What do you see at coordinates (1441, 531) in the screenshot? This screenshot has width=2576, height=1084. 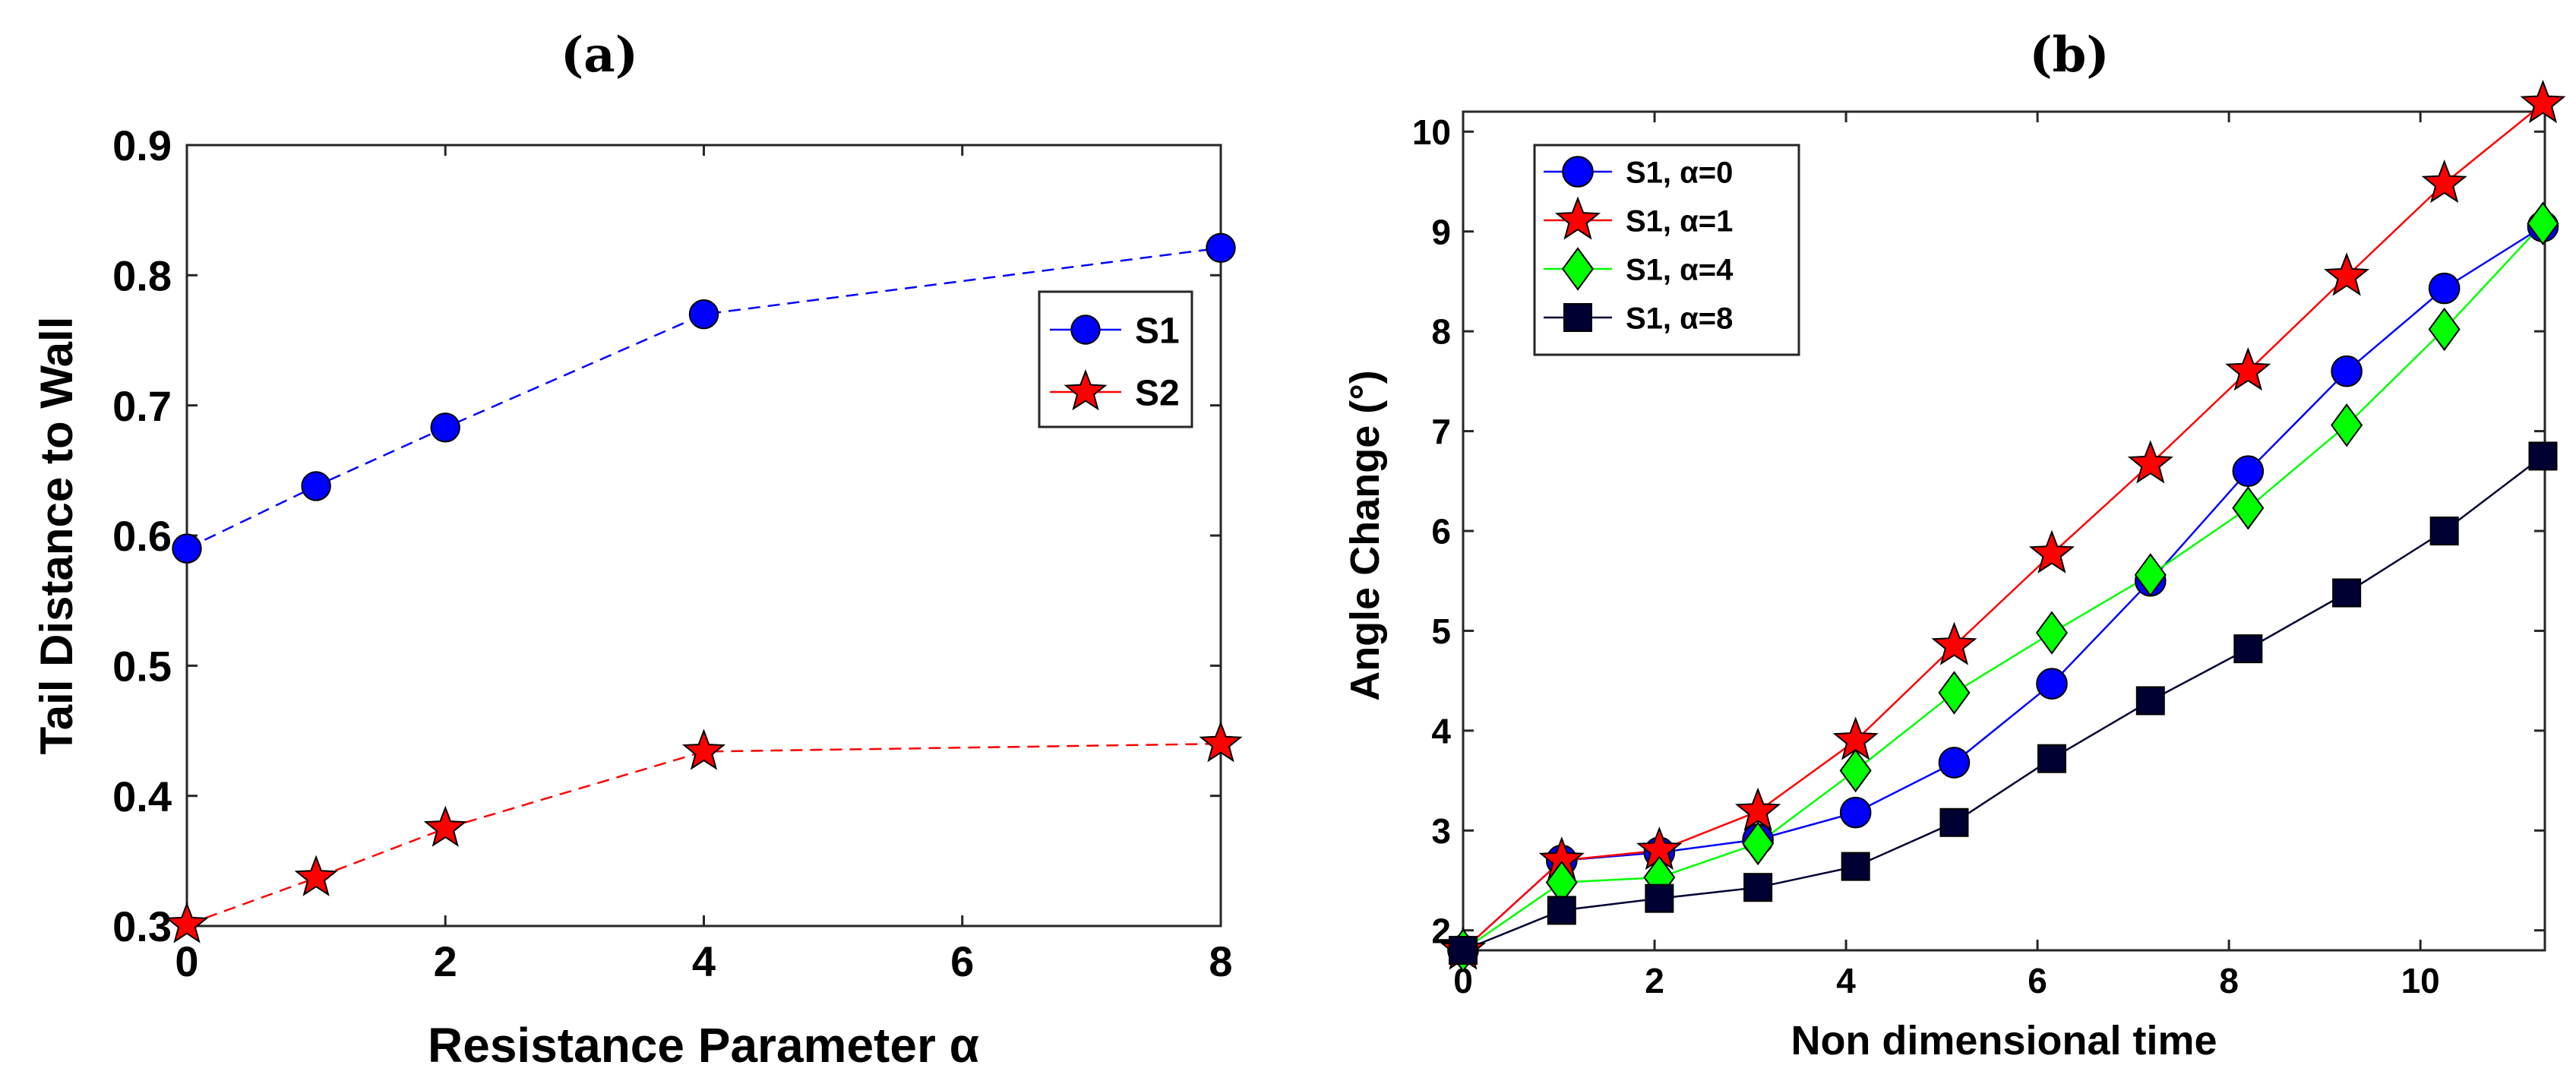 I see `b-y-tick-label: 6` at bounding box center [1441, 531].